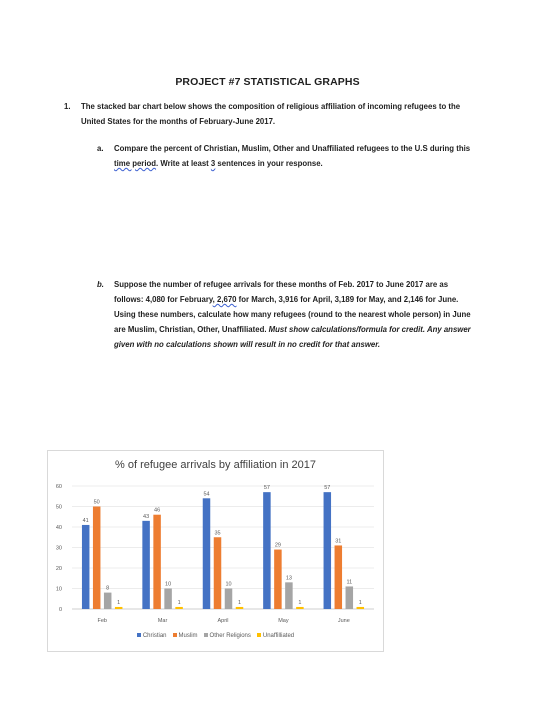 The height and width of the screenshot is (721, 535). I want to click on data-label: 50, so click(97, 503).